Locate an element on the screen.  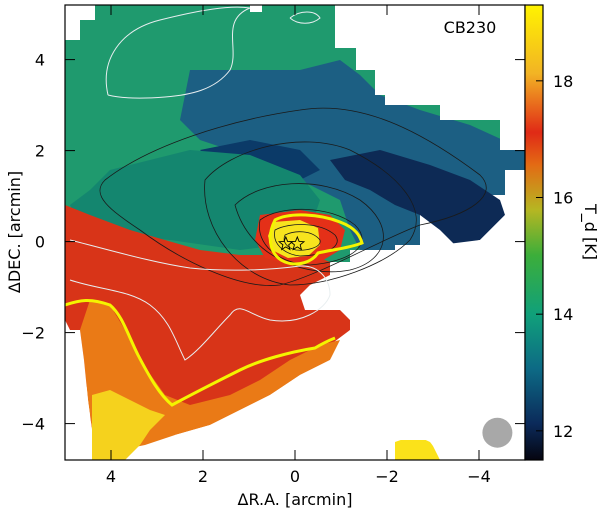
region-yellow-south is located at coordinates (128, 425).